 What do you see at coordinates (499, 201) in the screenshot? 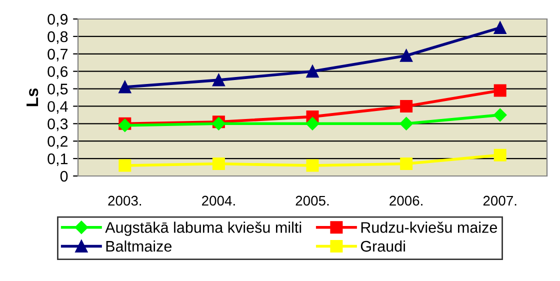
I see `x-tick-label: 2007.` at bounding box center [499, 201].